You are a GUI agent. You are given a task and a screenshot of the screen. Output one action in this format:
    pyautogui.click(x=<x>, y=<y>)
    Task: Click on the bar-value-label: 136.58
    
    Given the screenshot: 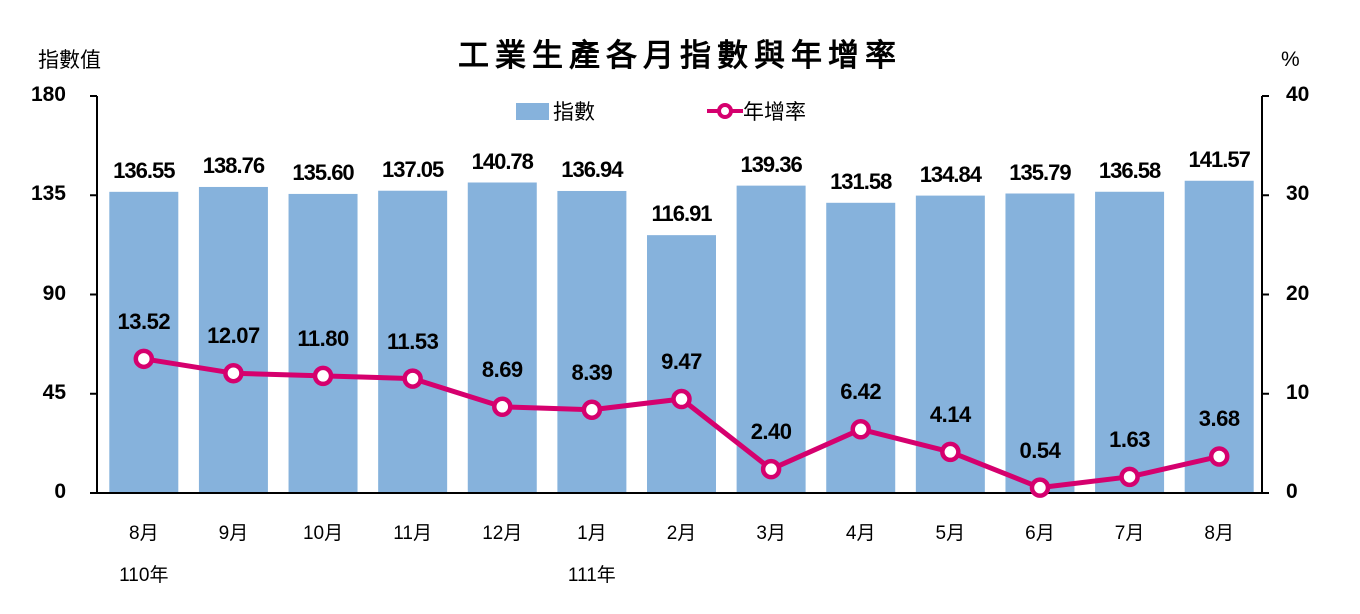 What is the action you would take?
    pyautogui.click(x=1129, y=170)
    